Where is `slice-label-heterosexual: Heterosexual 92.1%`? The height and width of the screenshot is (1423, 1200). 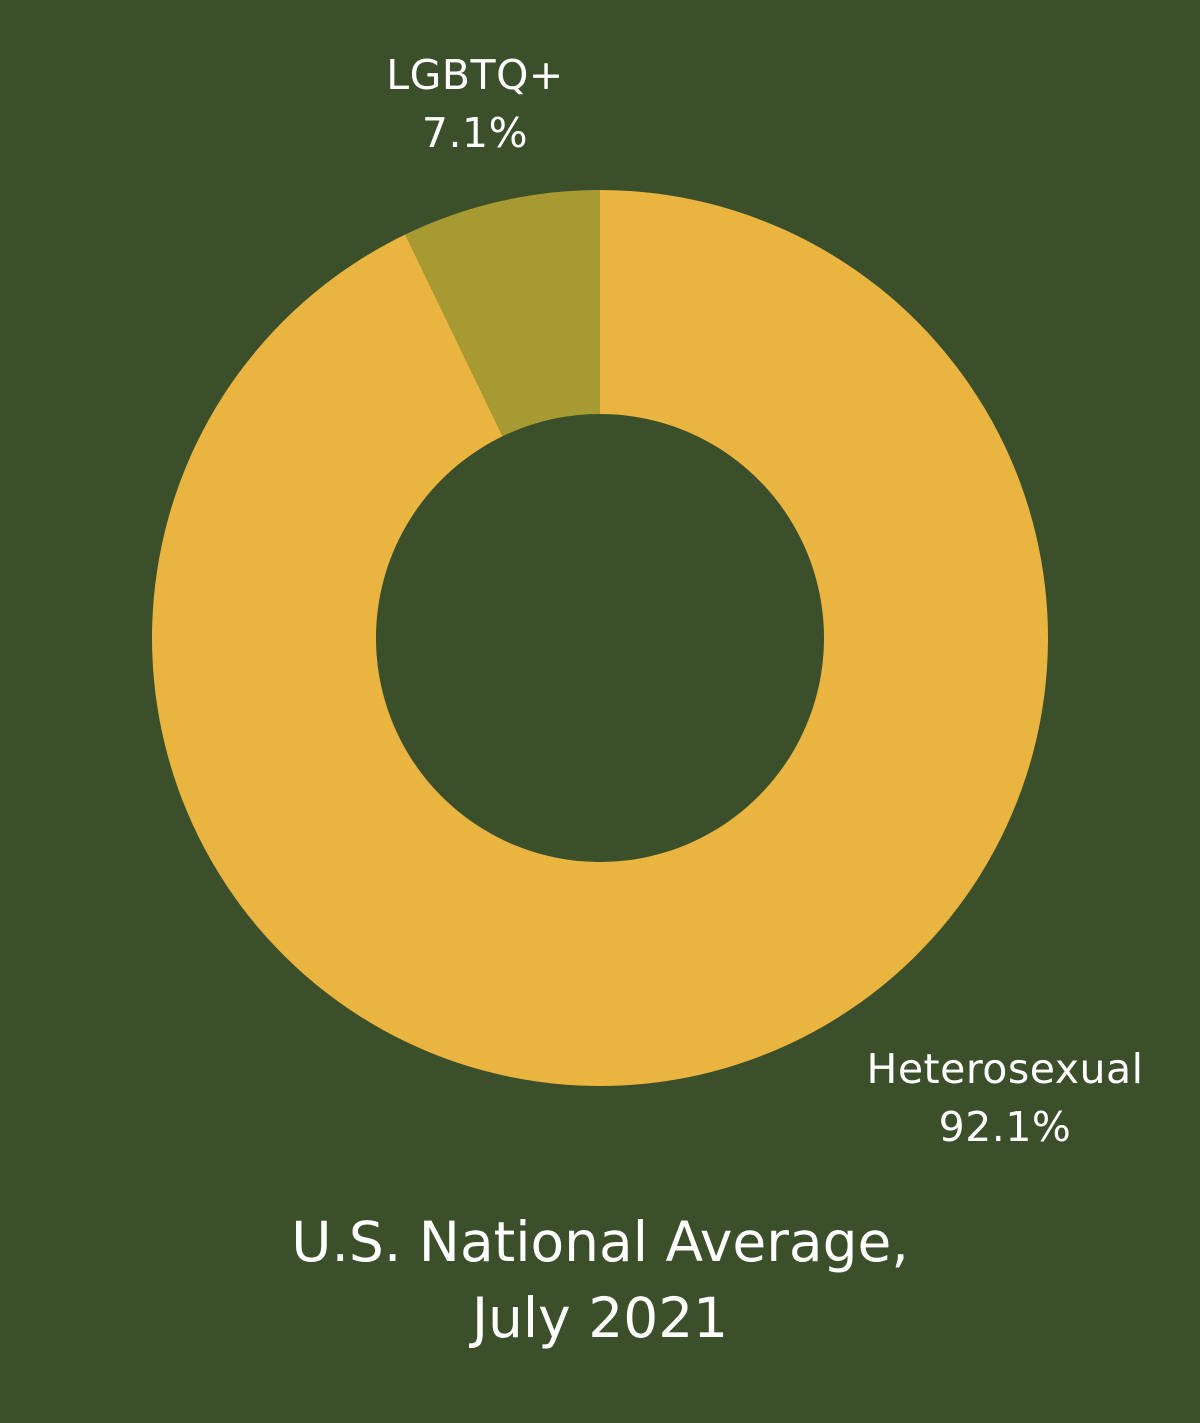
slice-label-heterosexual: Heterosexual 92.1% is located at coordinates (1005, 1098).